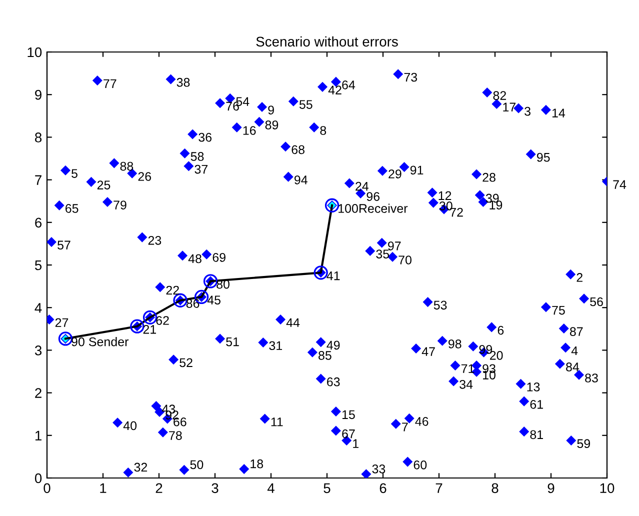 This screenshot has width=639, height=516. Describe the element at coordinates (439, 488) in the screenshot. I see `x-tick-label: 7` at that location.